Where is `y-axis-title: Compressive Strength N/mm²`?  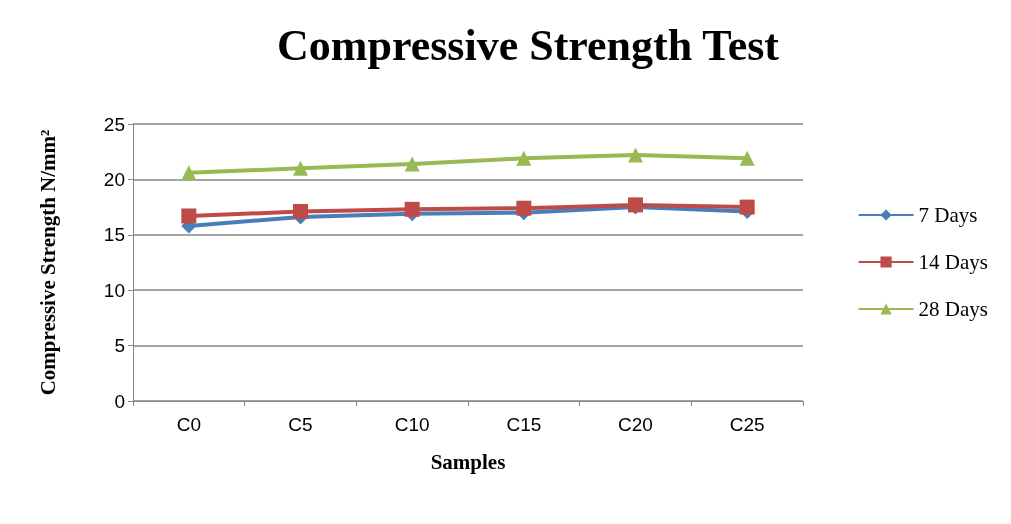
y-axis-title: Compressive Strength N/mm² is located at coordinates (47, 262).